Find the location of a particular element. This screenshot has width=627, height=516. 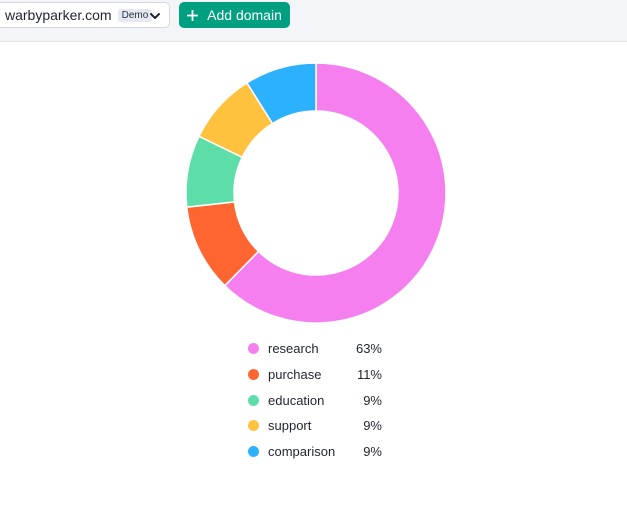

add-domain-label: Add domain is located at coordinates (244, 15).